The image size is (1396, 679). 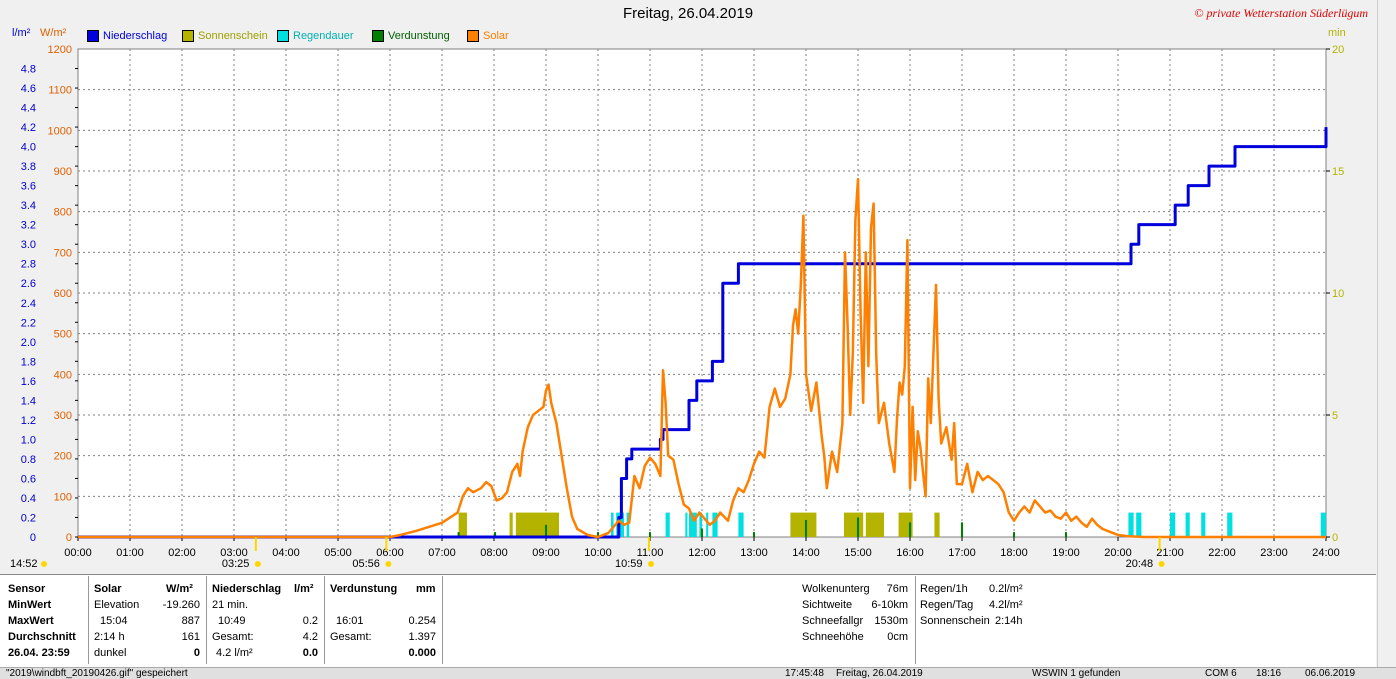 What do you see at coordinates (702, 553) in the screenshot?
I see `x-tick-label: 12:00` at bounding box center [702, 553].